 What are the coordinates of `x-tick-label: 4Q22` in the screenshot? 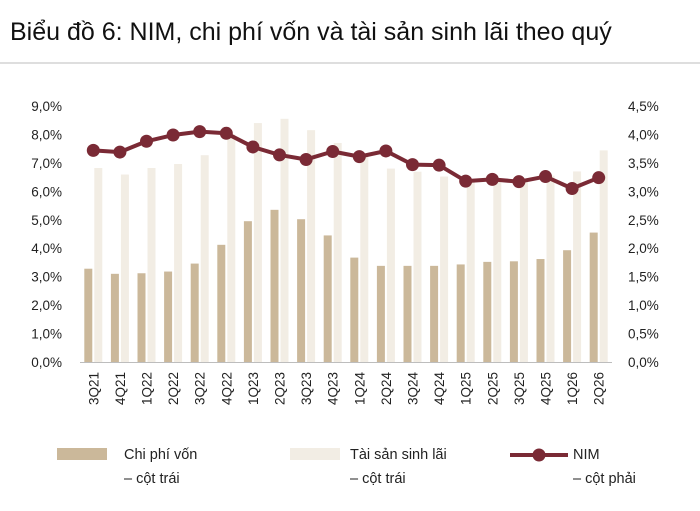 It's located at (226, 388).